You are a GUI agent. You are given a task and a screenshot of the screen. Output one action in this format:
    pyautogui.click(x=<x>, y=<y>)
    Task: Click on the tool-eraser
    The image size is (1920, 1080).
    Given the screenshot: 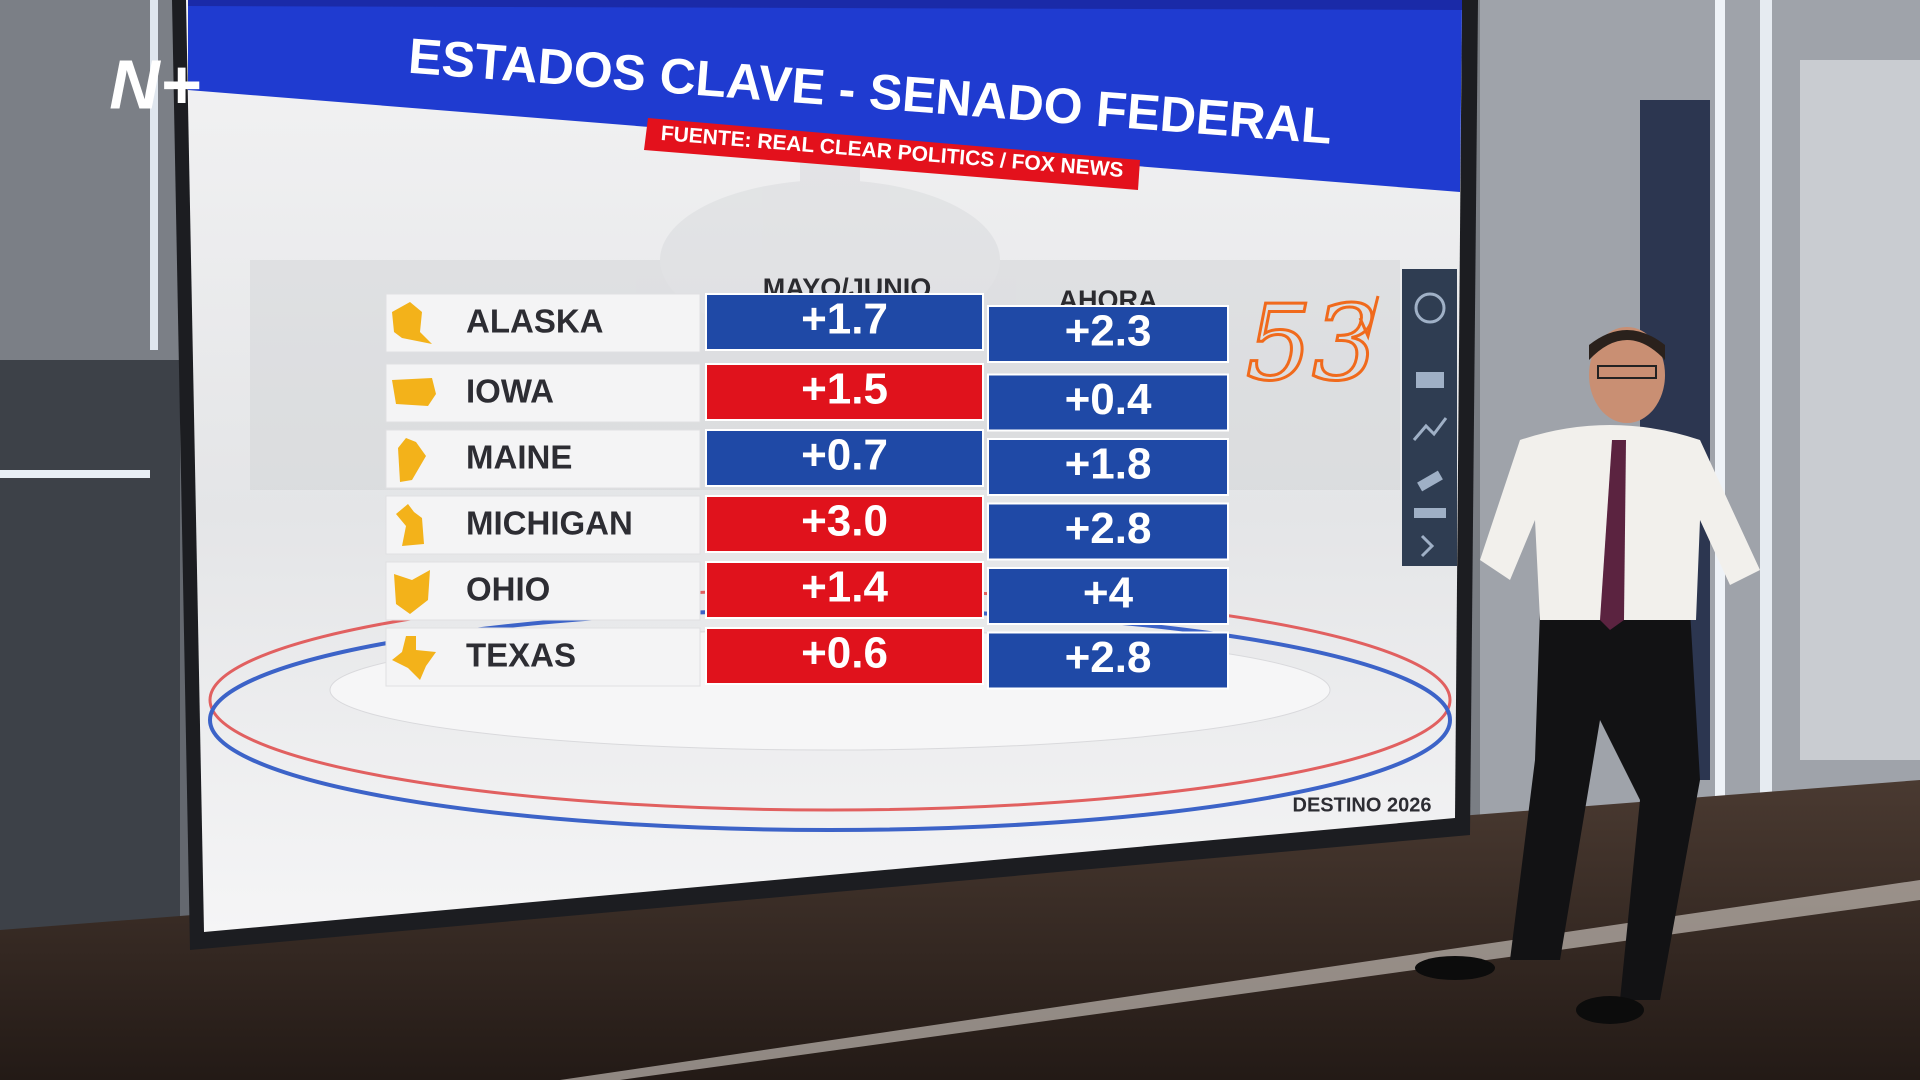 What is the action you would take?
    pyautogui.click(x=1430, y=481)
    